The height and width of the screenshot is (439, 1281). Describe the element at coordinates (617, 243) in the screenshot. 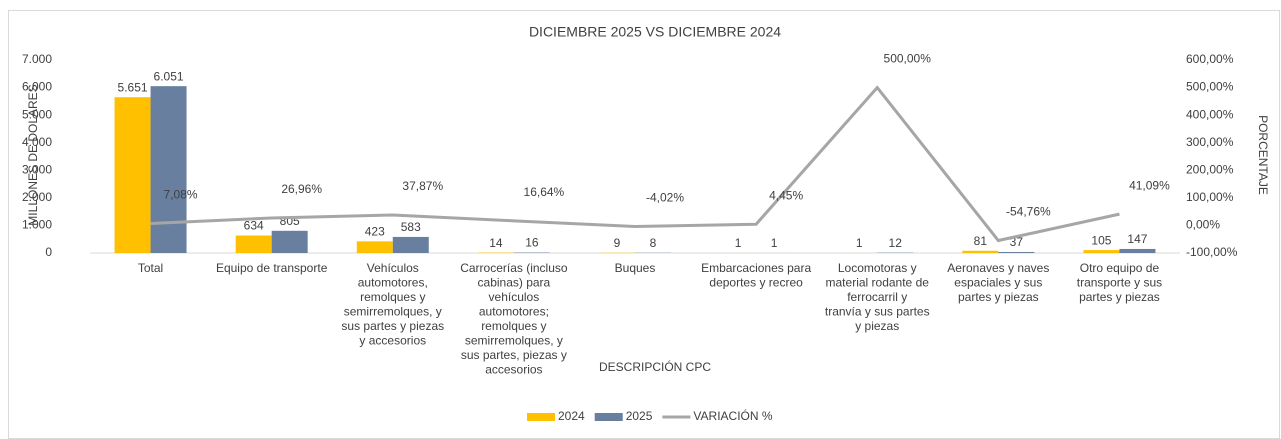

I see `bar-value-label: 9` at that location.